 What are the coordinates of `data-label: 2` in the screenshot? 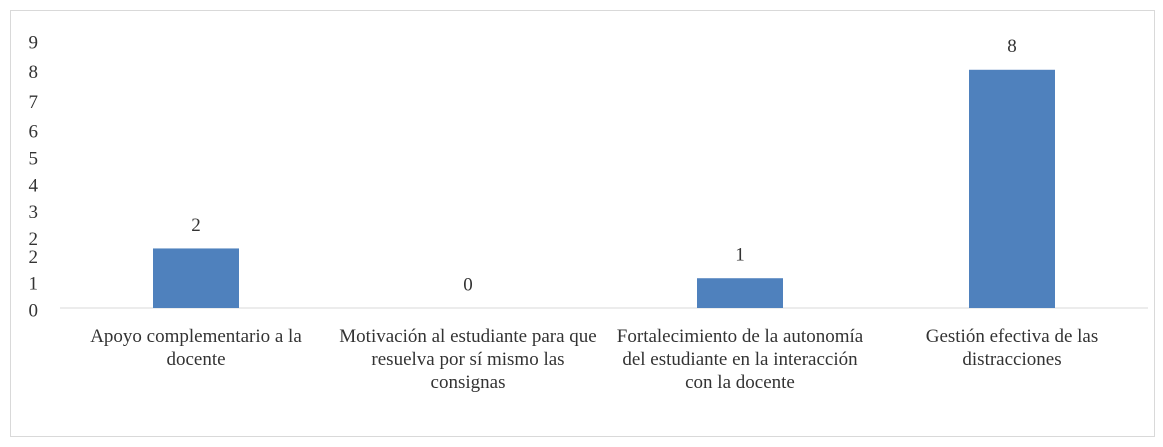 It's located at (196, 225).